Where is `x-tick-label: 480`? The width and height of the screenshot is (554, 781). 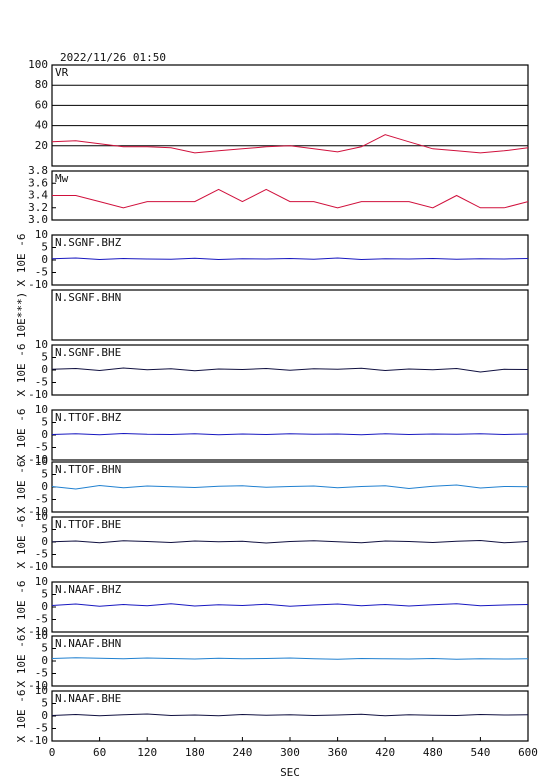
x-tick-label: 480 is located at coordinates (433, 752).